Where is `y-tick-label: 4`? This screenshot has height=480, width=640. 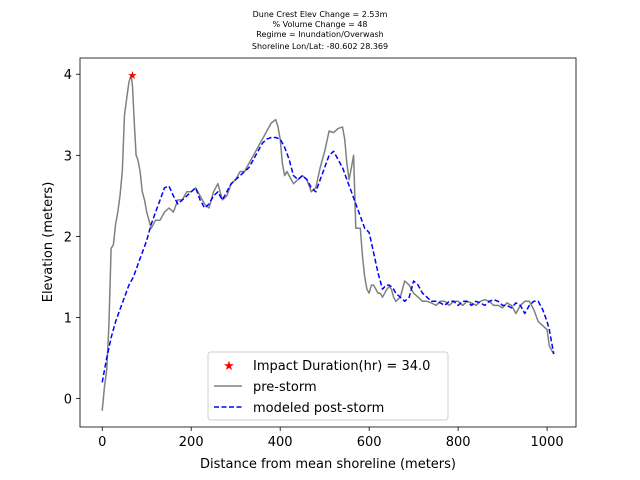 y-tick-label: 4 is located at coordinates (68, 75).